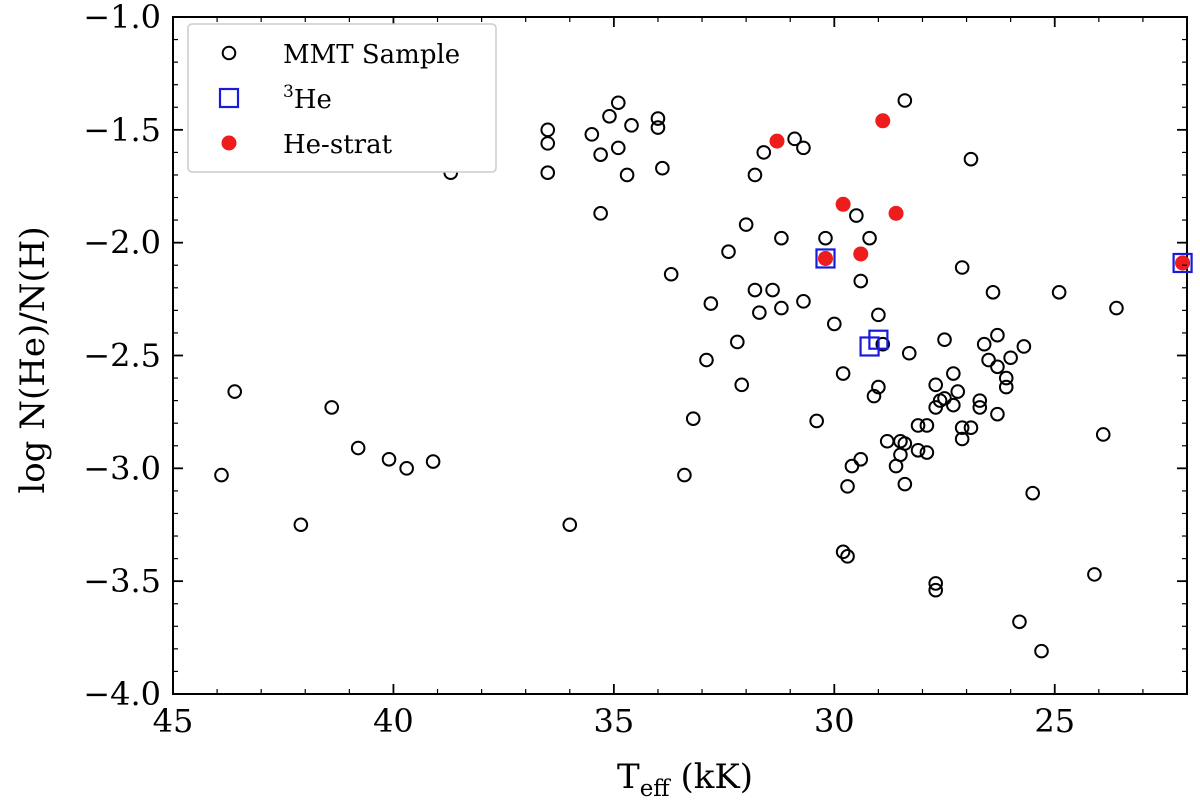 The width and height of the screenshot is (1200, 801). Describe the element at coordinates (338, 145) in the screenshot. I see `legend-label-he-strat: He-strat` at that location.